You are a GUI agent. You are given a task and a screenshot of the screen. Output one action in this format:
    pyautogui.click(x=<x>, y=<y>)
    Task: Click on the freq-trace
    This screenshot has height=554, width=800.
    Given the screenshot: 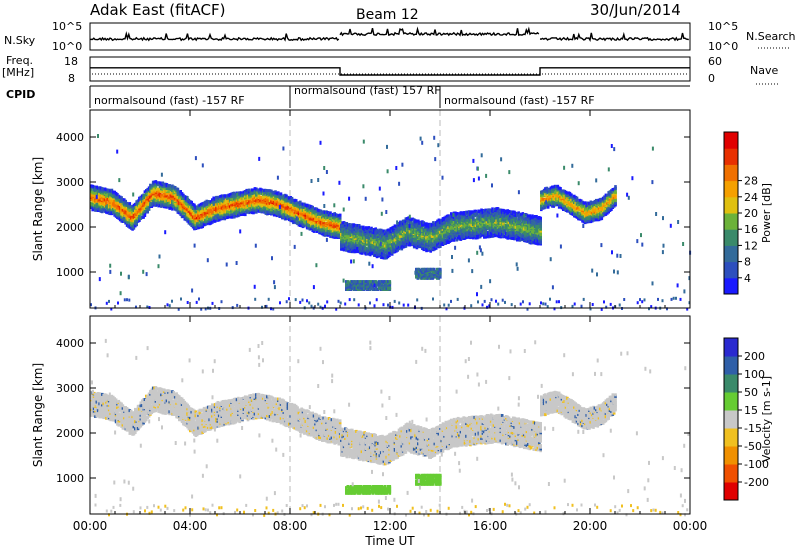 What is the action you would take?
    pyautogui.click(x=390, y=71)
    